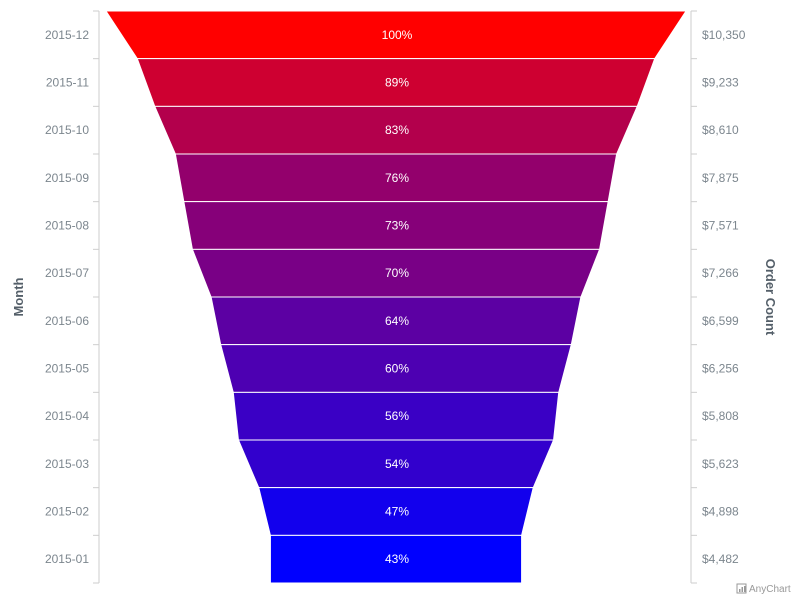 The image size is (800, 605). What do you see at coordinates (67, 178) in the screenshot?
I see `category-label: 2015-09` at bounding box center [67, 178].